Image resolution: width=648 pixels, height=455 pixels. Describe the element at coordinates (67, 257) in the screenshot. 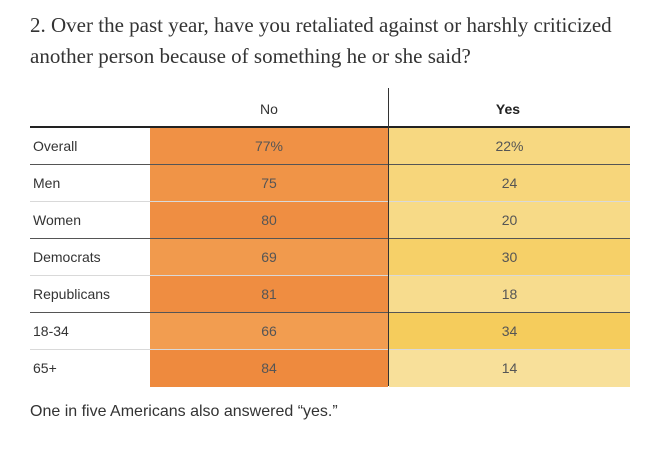

I see `row-label: Democrats` at that location.